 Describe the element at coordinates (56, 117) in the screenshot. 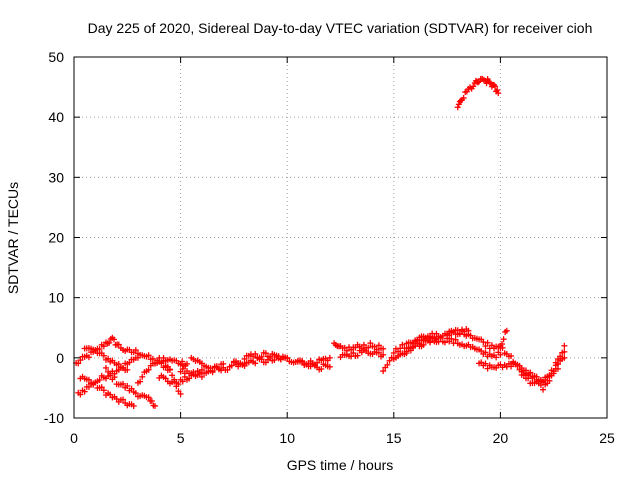

I see `y-tick-label: 40` at that location.